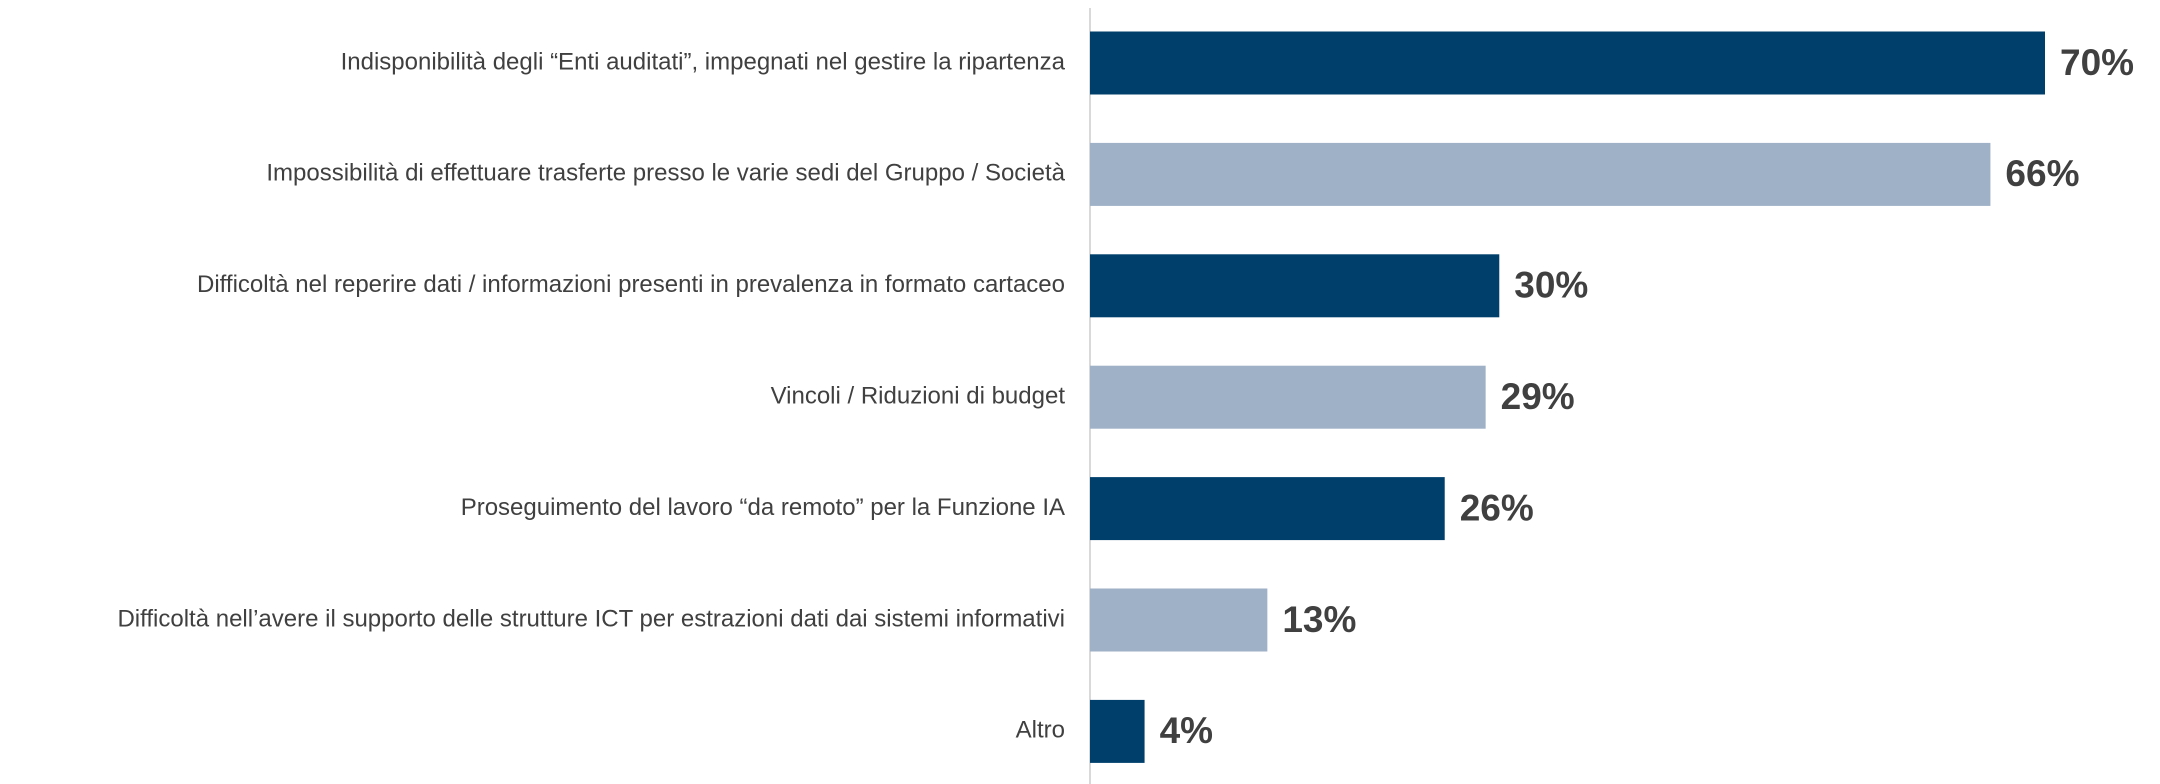  What do you see at coordinates (1497, 507) in the screenshot?
I see `value-label: 26%` at bounding box center [1497, 507].